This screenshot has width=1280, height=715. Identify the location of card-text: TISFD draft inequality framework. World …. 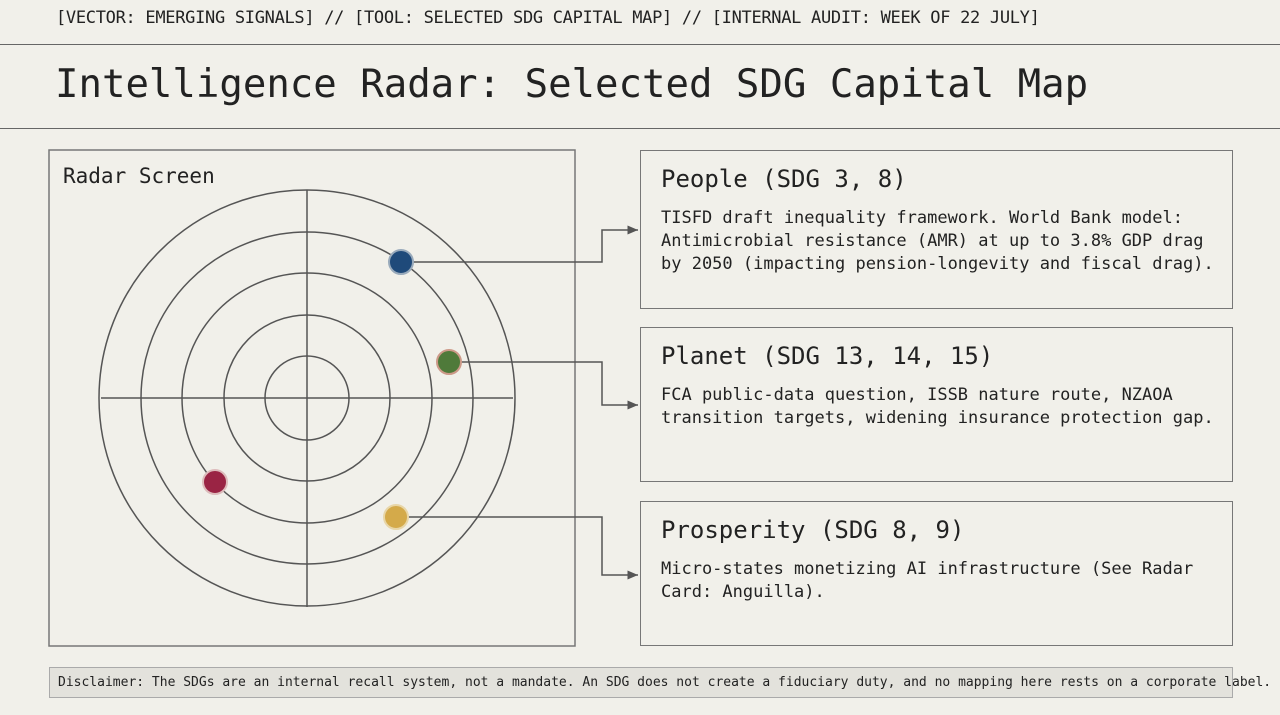
(937, 241).